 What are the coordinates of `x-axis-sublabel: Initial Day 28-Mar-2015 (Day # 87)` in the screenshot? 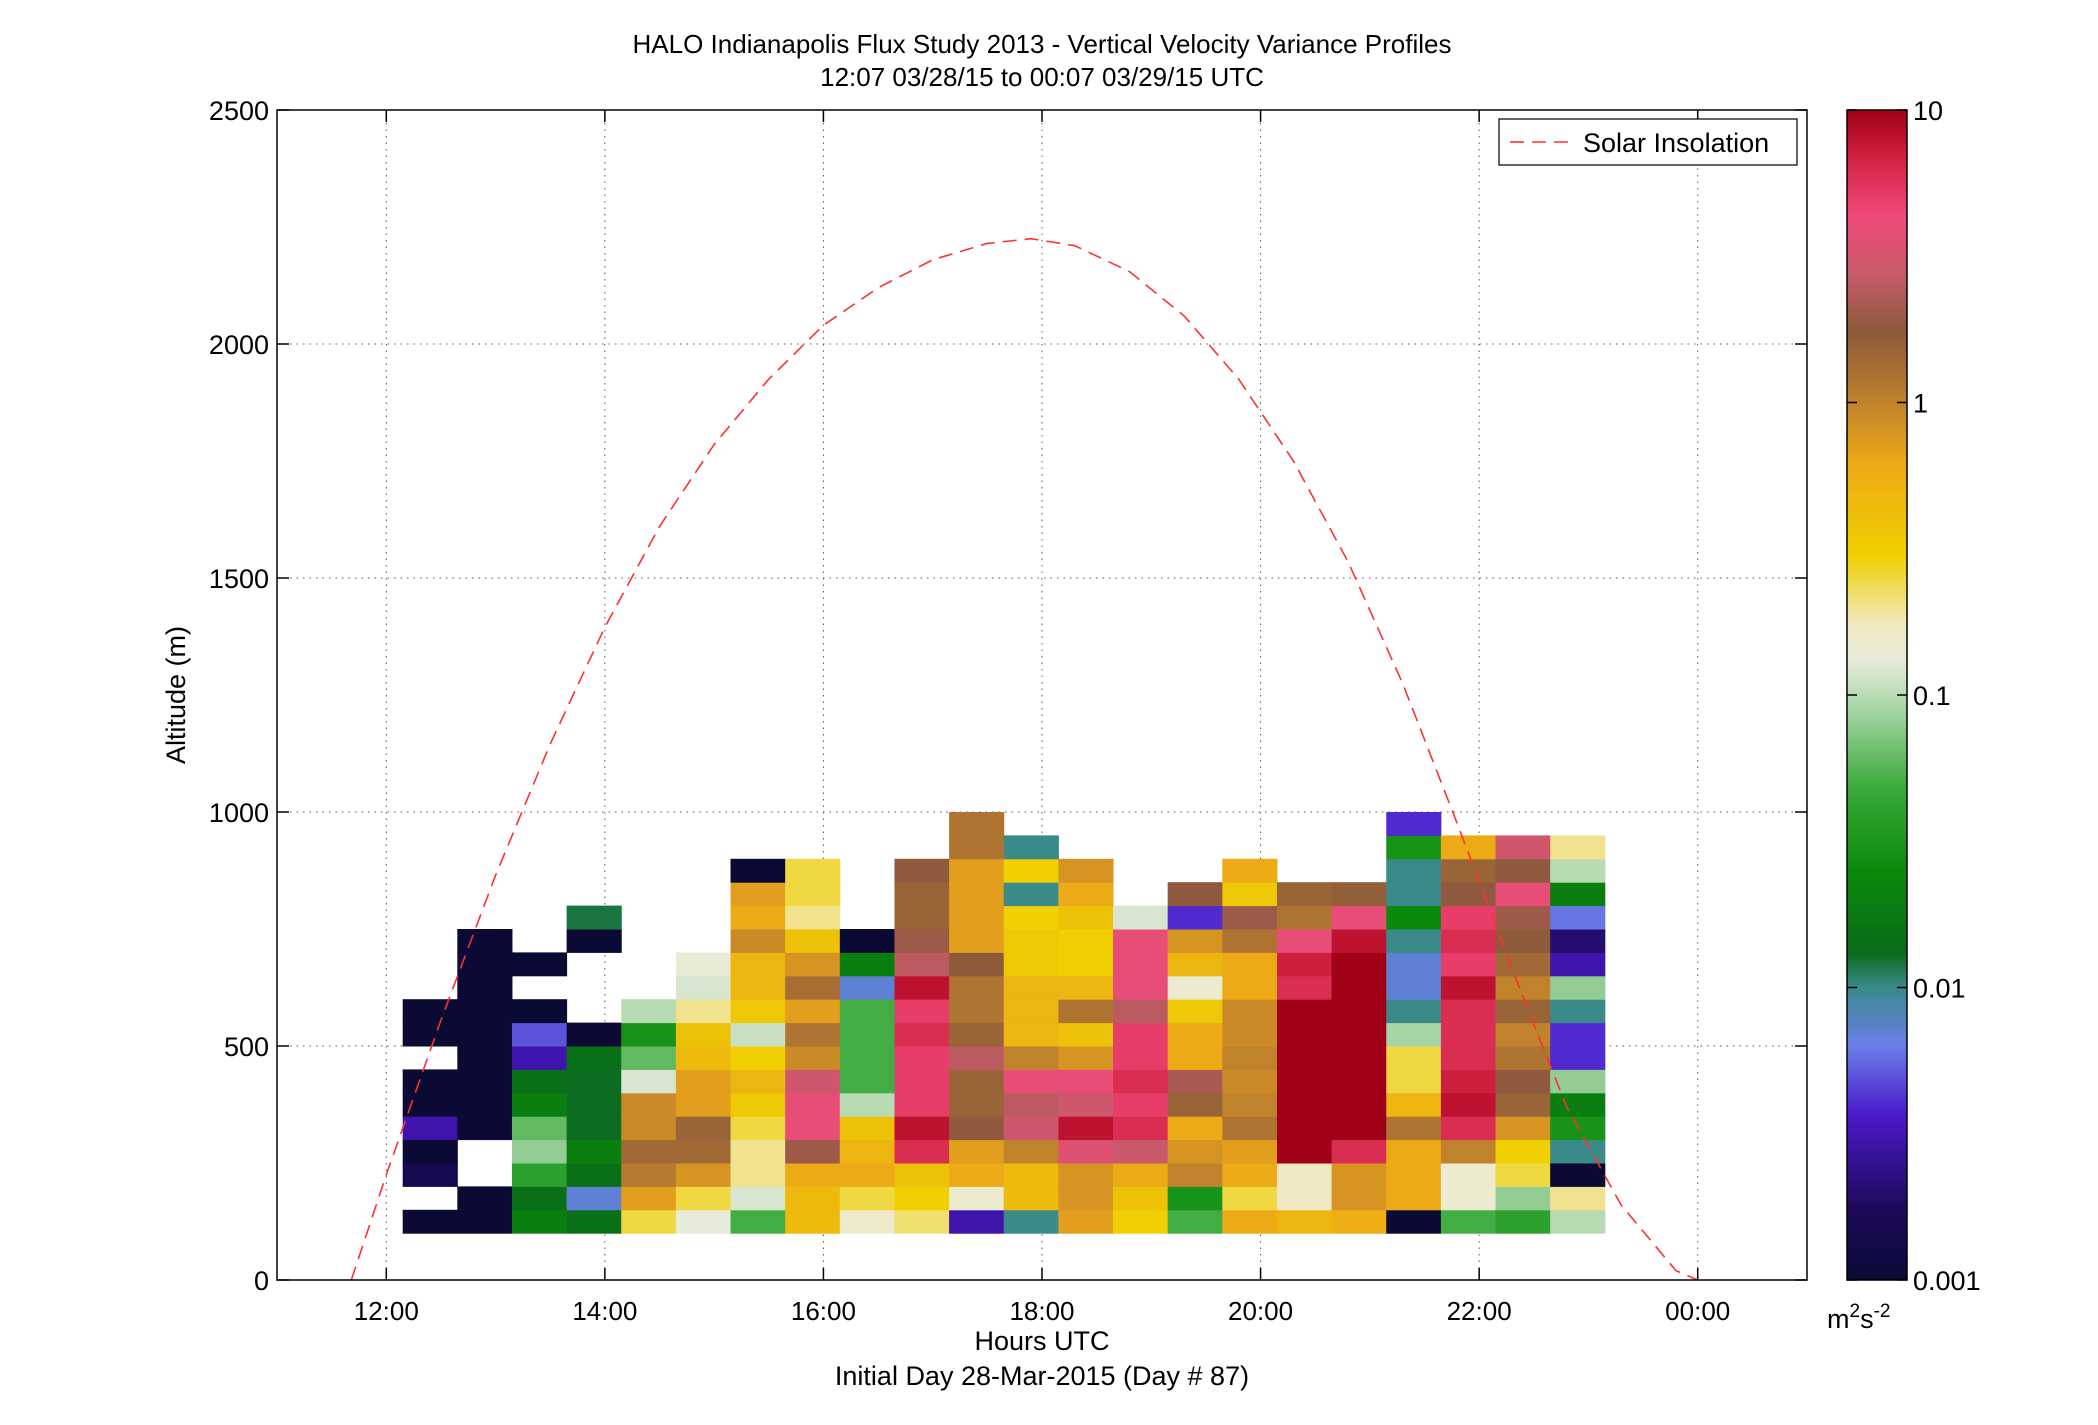 It's located at (1042, 1376).